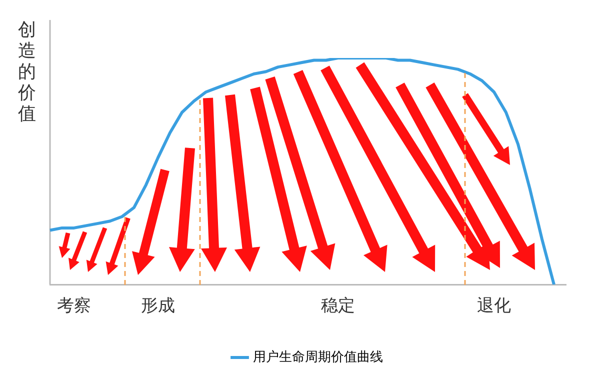  I want to click on y-axis-title: 创造的价值, so click(26, 72).